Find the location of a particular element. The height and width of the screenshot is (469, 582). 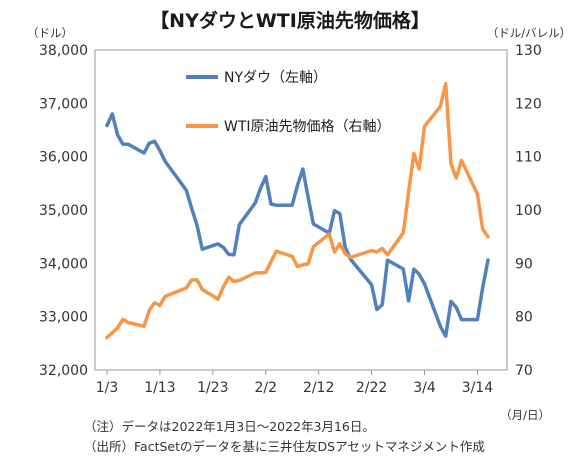

x-unit-label: （月/日） is located at coordinates (525, 415).